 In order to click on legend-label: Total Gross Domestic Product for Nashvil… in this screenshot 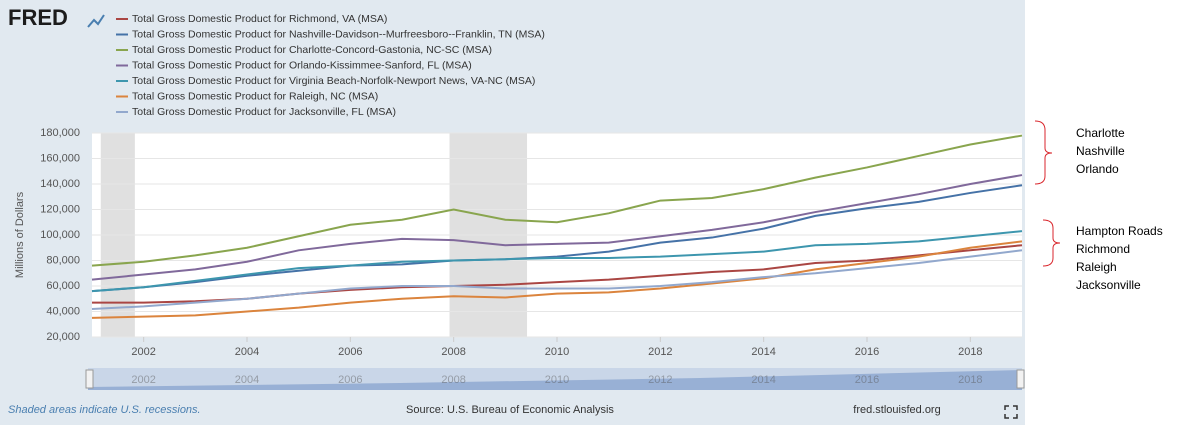, I will do `click(338, 34)`.